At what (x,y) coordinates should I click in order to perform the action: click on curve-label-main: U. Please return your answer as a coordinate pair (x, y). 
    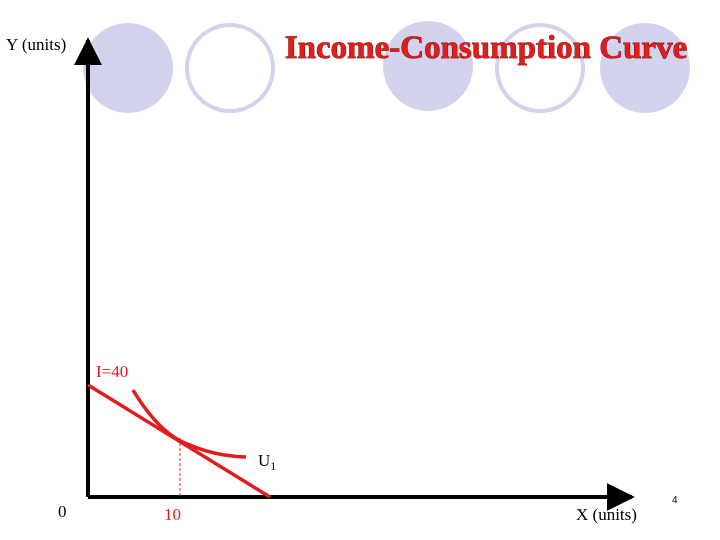
    Looking at the image, I should click on (264, 460).